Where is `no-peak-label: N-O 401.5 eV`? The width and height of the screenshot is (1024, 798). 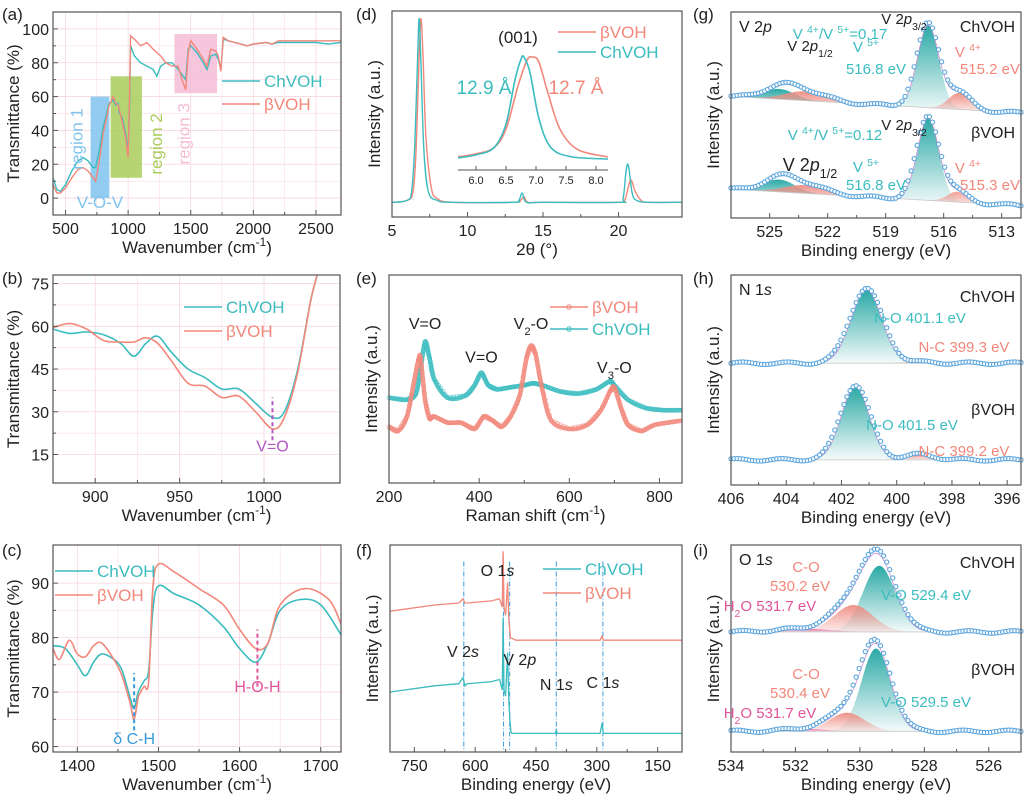 no-peak-label: N-O 401.5 eV is located at coordinates (912, 425).